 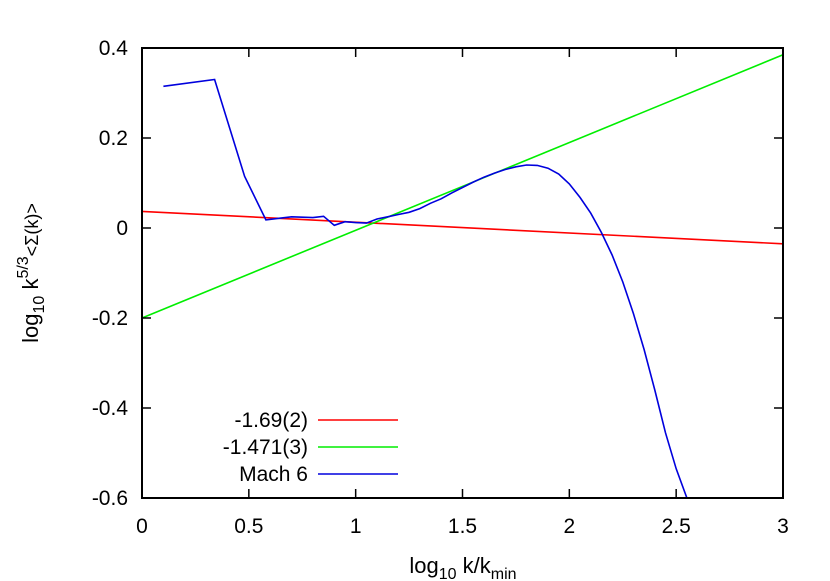 What do you see at coordinates (273, 474) in the screenshot?
I see `legend-label: Mach 6` at bounding box center [273, 474].